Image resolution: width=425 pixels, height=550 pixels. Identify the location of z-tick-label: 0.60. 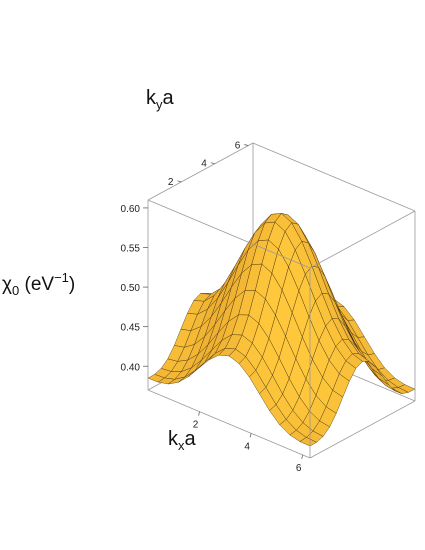
(131, 209).